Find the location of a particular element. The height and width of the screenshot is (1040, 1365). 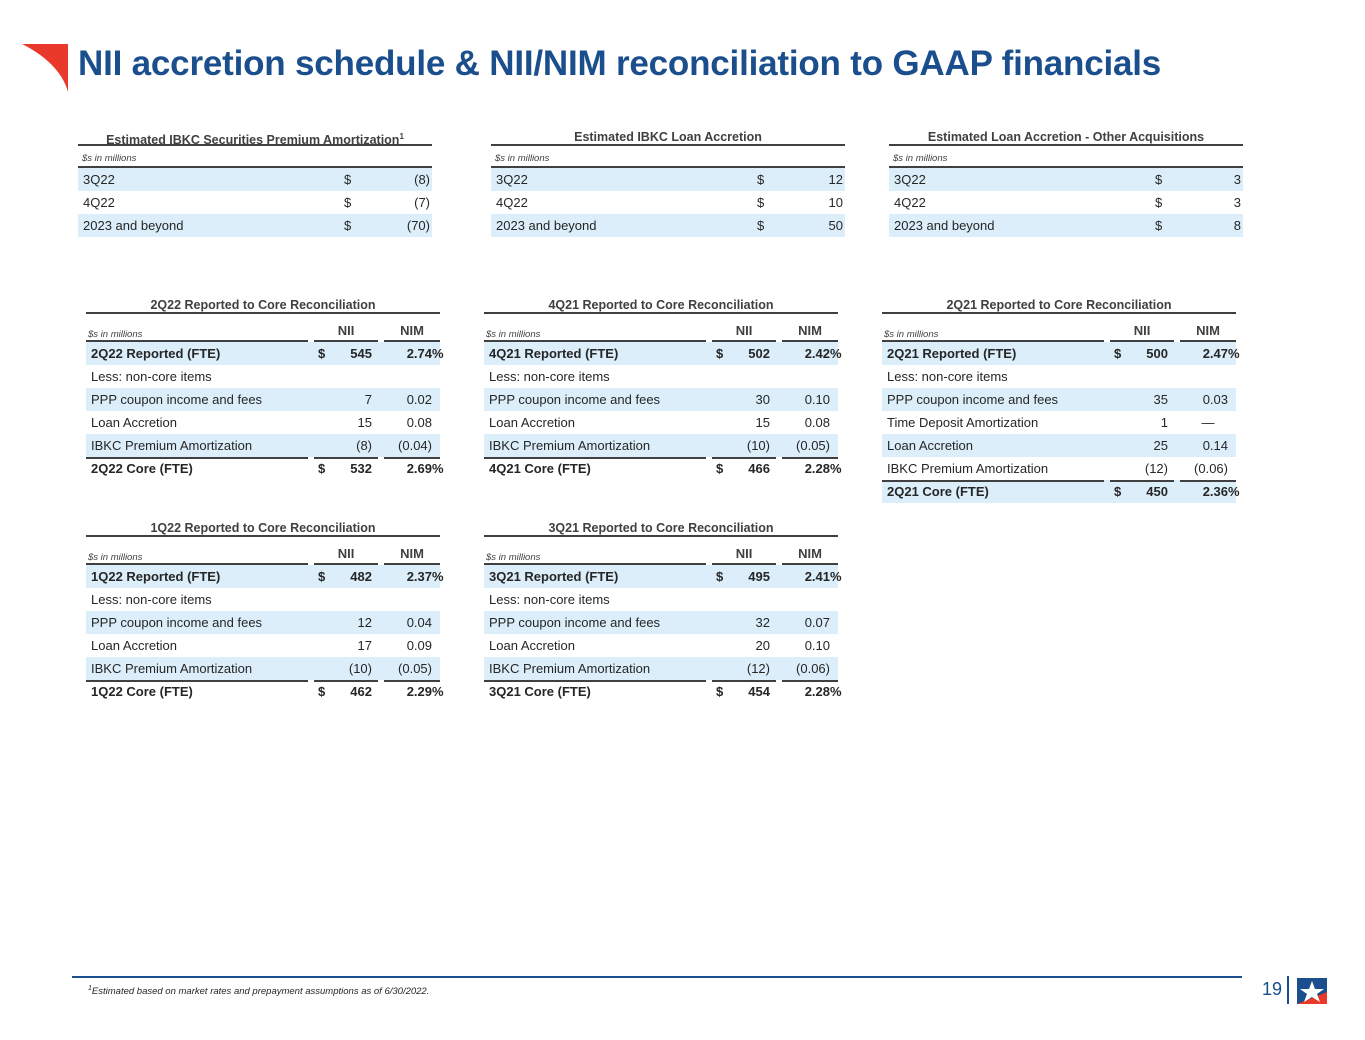

table-row: Loan Accretion 15 0.08 is located at coordinates (661, 422).